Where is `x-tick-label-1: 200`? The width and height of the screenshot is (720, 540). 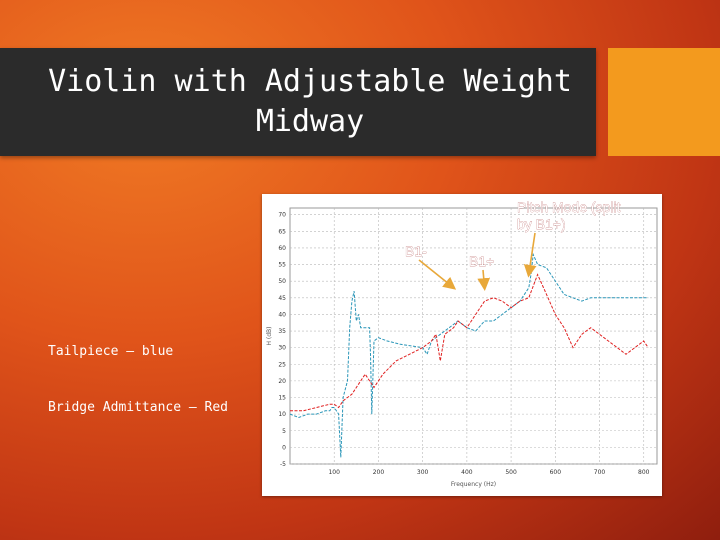 x-tick-label-1: 200 is located at coordinates (379, 472).